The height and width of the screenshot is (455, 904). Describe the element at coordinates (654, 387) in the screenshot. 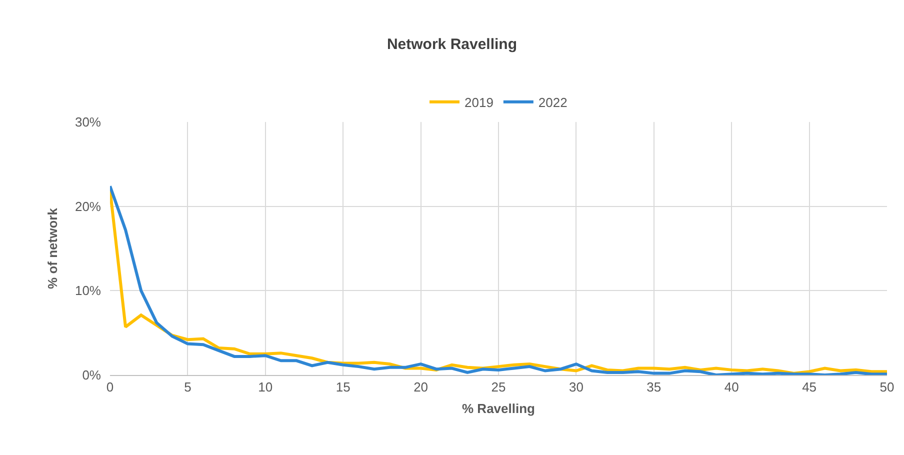

I see `x-tick-label: 35` at that location.